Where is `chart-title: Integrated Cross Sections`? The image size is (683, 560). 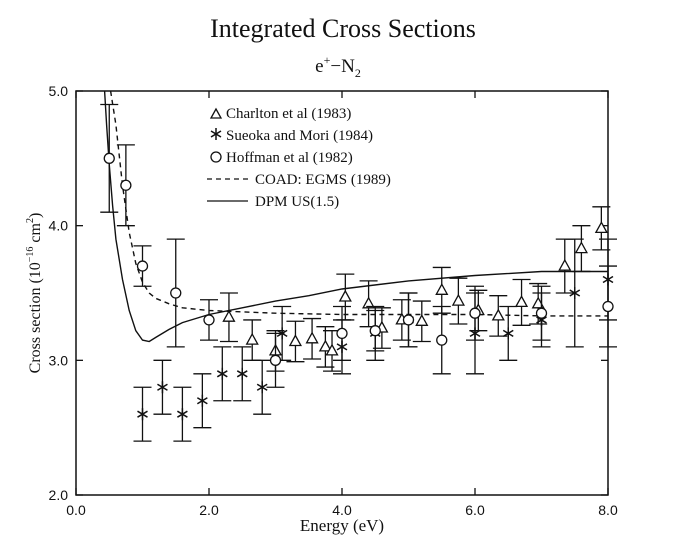
chart-title: Integrated Cross Sections is located at coordinates (343, 28).